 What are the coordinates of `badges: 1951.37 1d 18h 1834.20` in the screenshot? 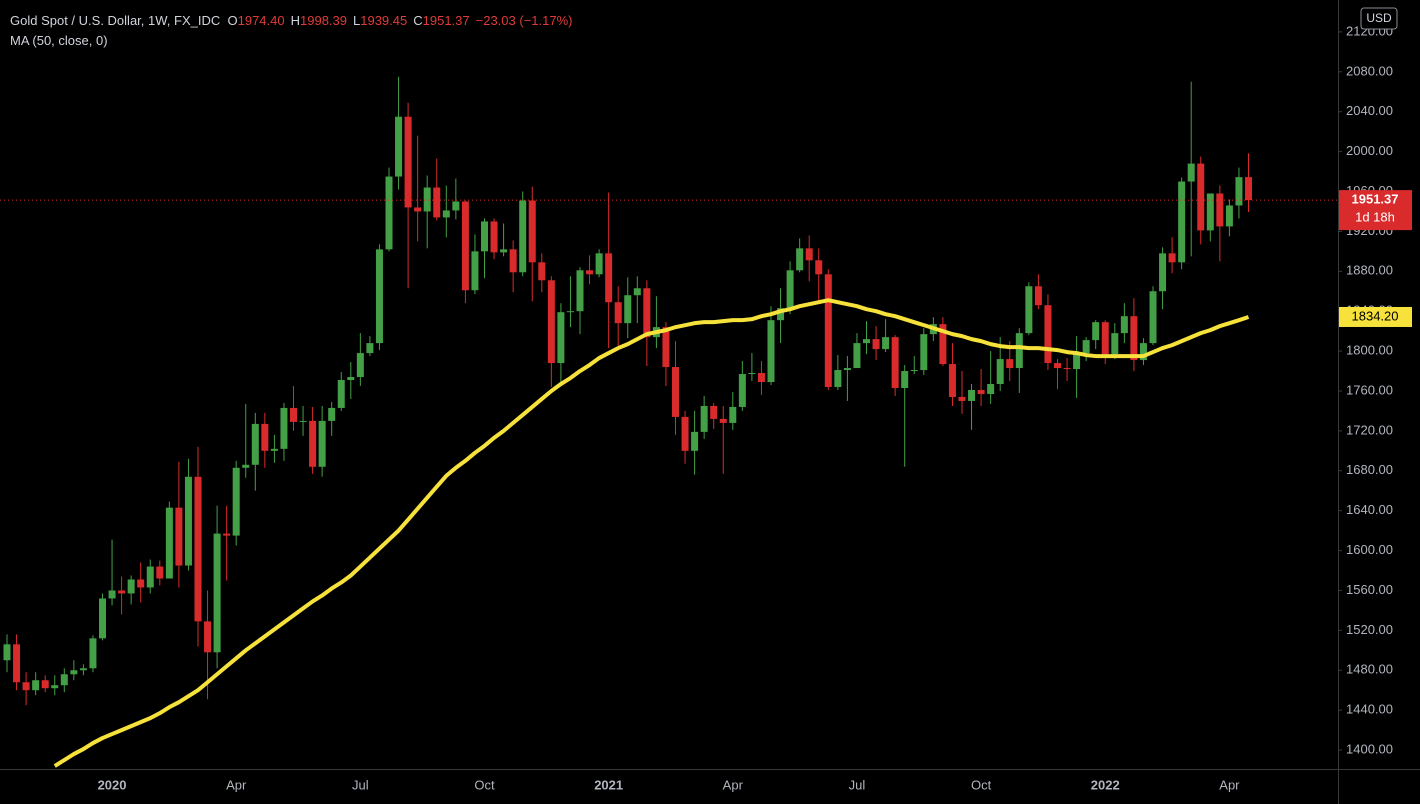 It's located at (1375, 258).